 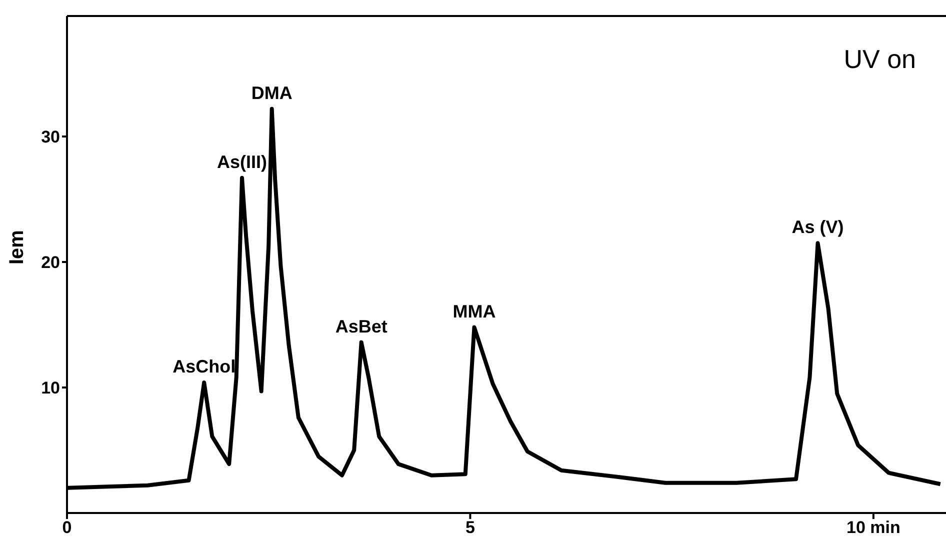 I want to click on y-tick-label: 10, so click(x=50, y=388).